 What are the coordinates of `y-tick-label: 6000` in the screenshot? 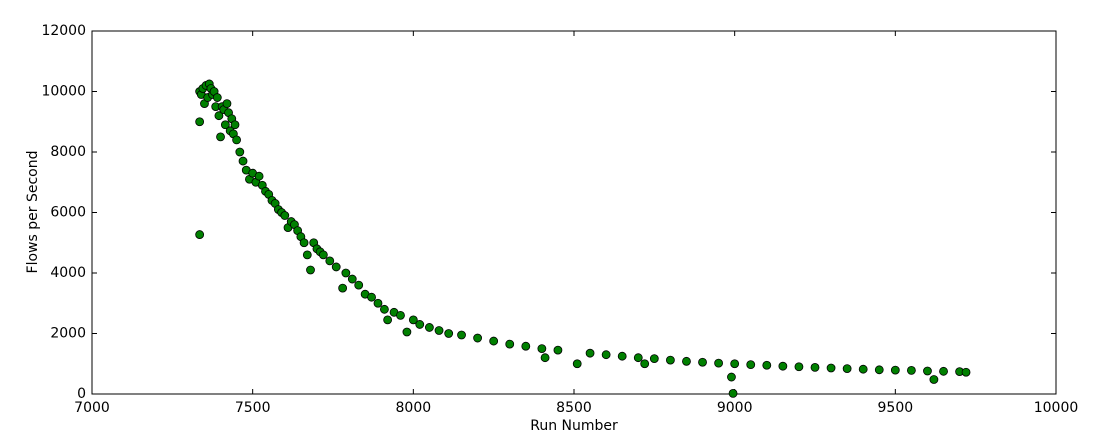 It's located at (68, 213).